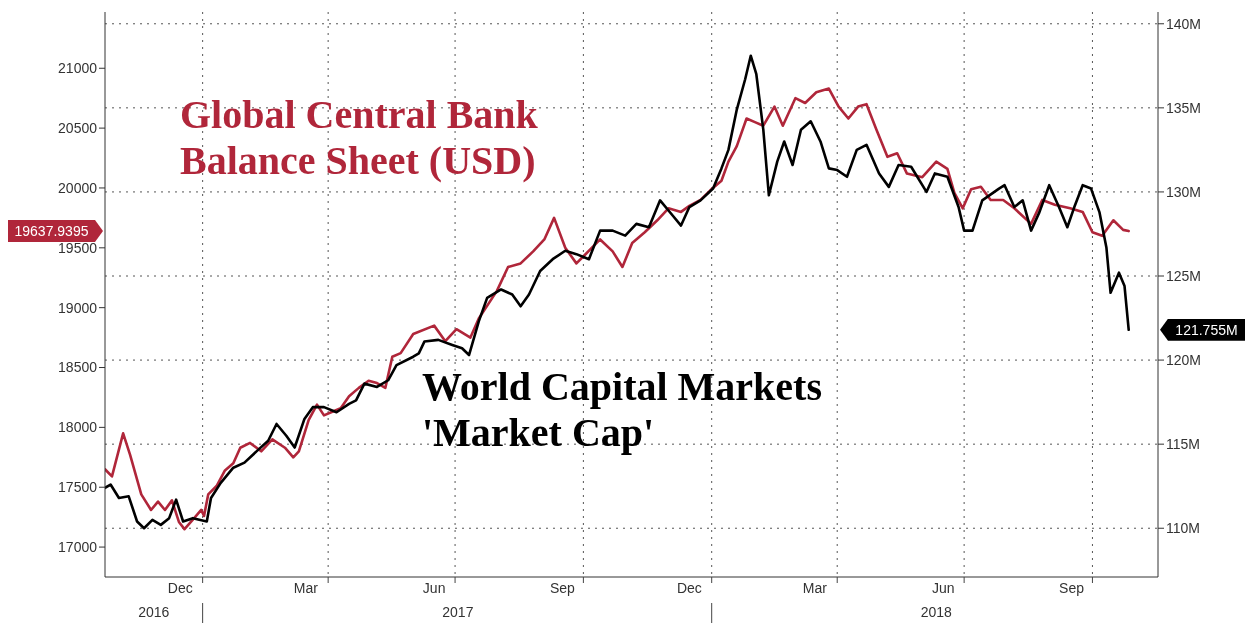  I want to click on x2-tick-label: 2016, so click(154, 612).